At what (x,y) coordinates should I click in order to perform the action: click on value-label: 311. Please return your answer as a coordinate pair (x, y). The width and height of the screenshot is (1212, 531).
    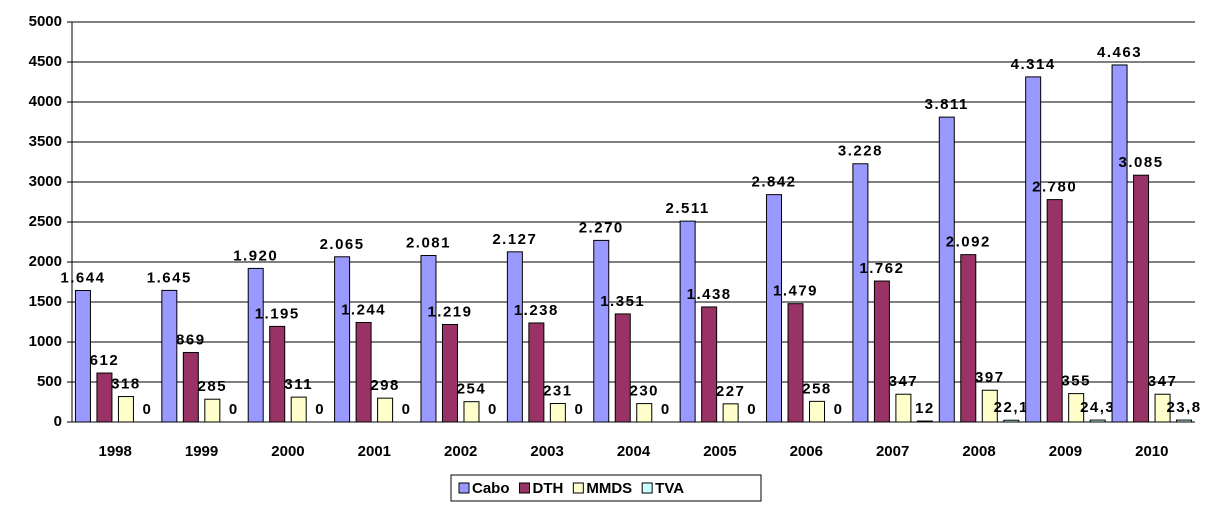
    Looking at the image, I should click on (298, 384).